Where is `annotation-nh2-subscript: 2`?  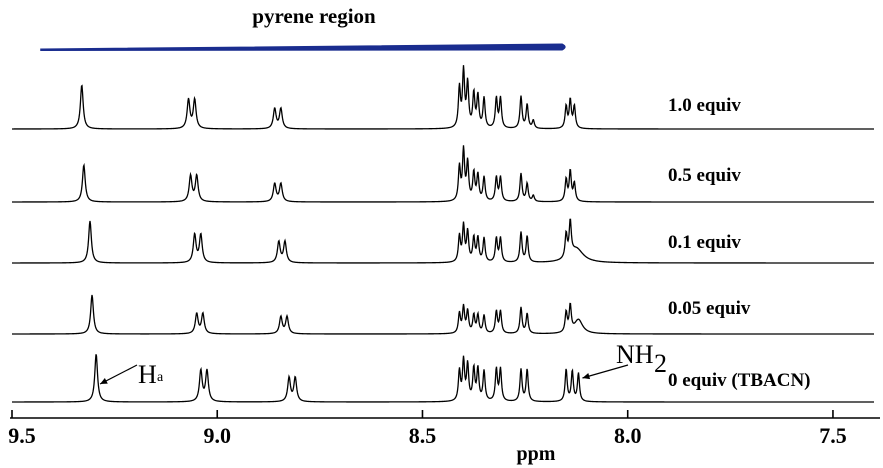
annotation-nh2-subscript: 2 is located at coordinates (660, 363).